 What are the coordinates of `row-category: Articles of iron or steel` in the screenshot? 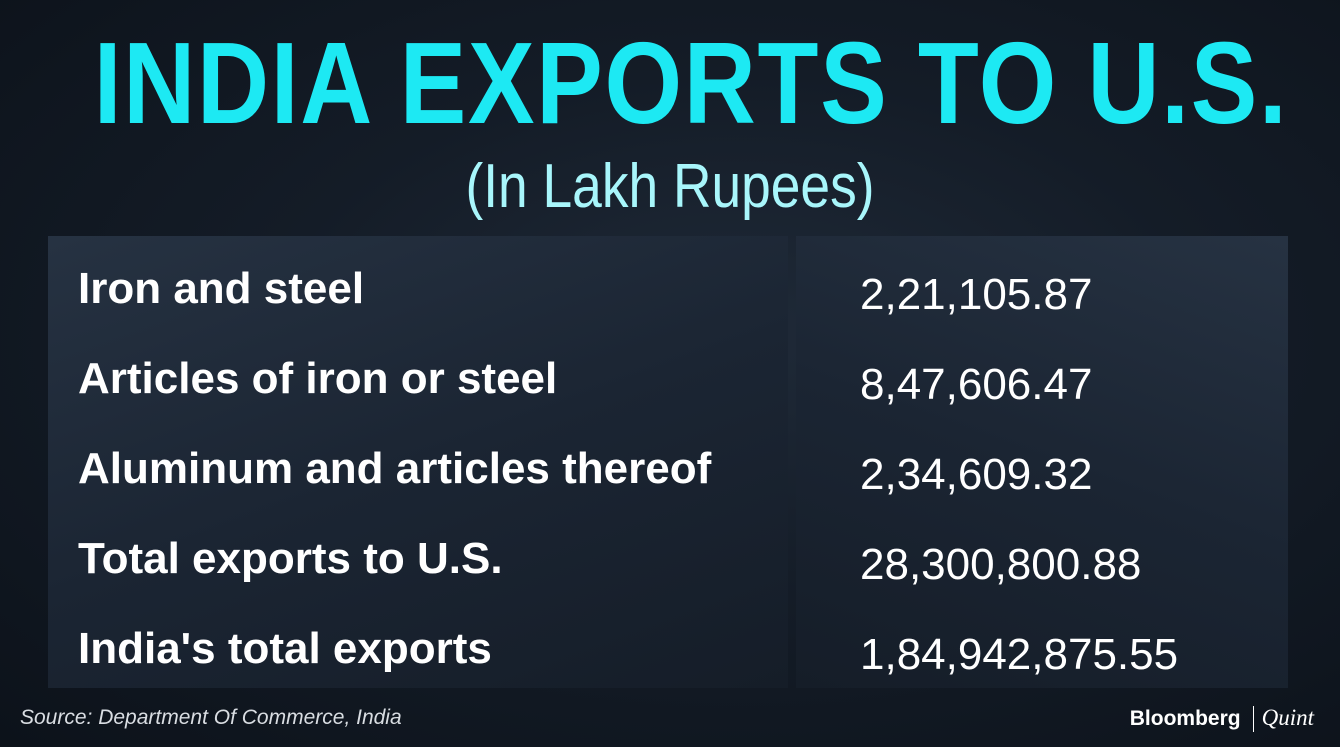 It's located at (318, 378).